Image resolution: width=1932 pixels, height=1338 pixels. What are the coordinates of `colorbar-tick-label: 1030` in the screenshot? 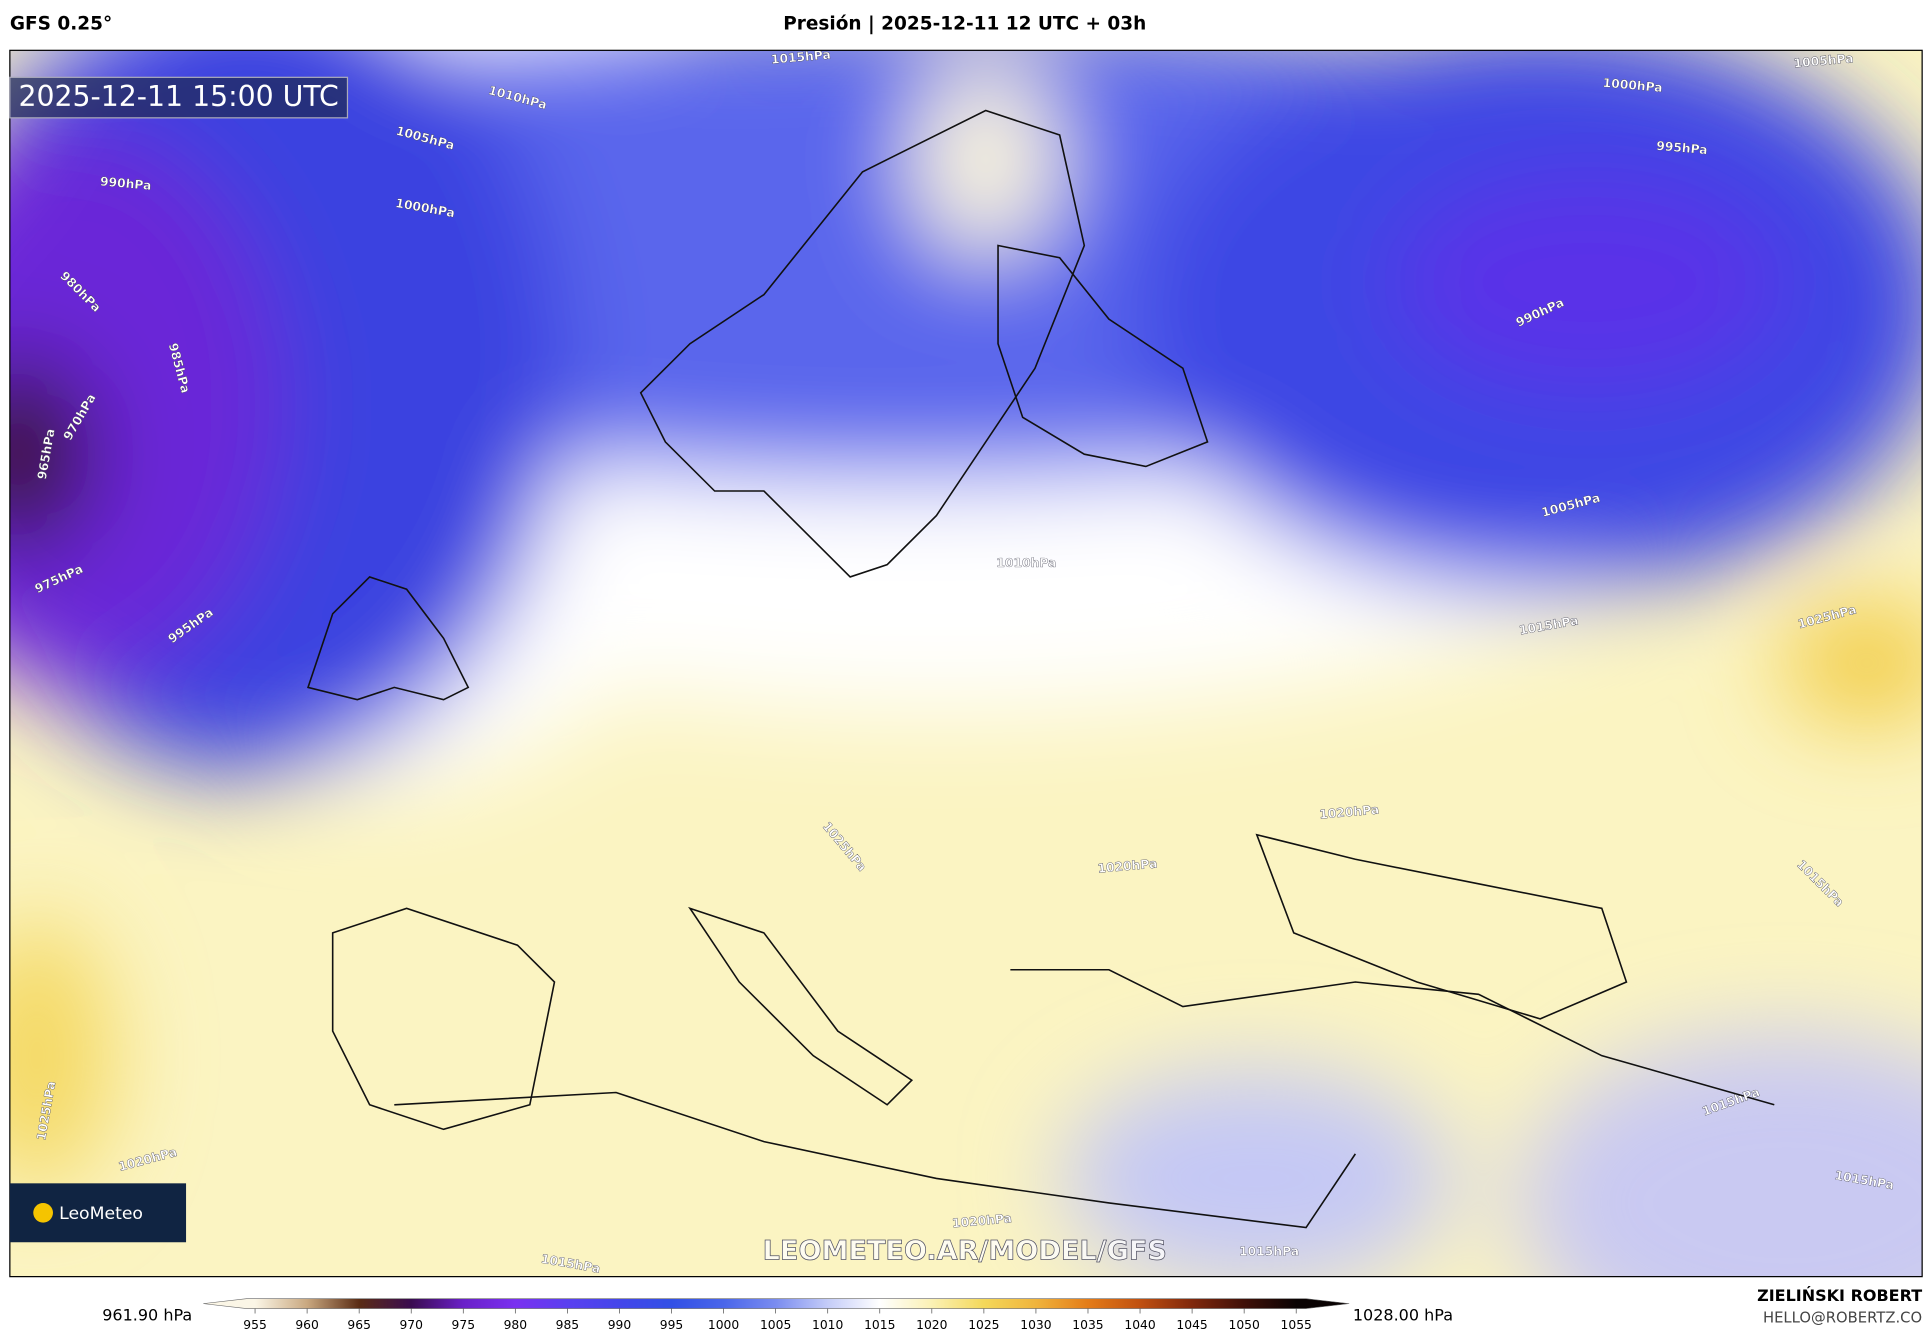 It's located at (1035, 1325).